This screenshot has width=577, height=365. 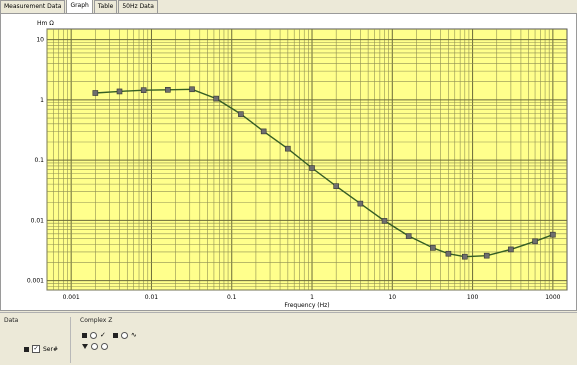 What do you see at coordinates (50, 349) in the screenshot?
I see `series-label: Ser#` at bounding box center [50, 349].